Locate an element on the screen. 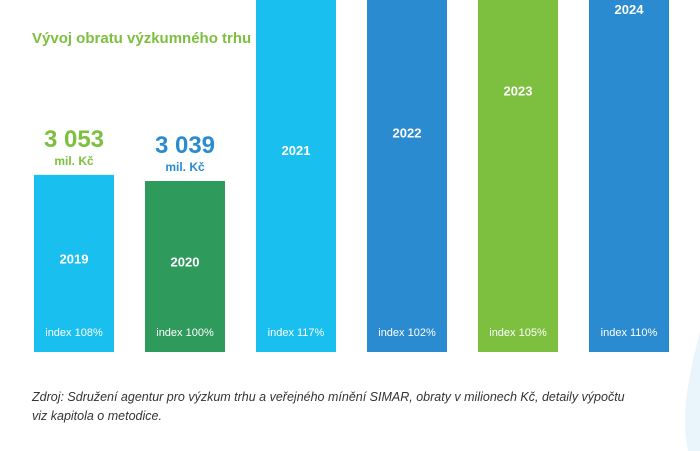  bar-2021 is located at coordinates (296, 176).